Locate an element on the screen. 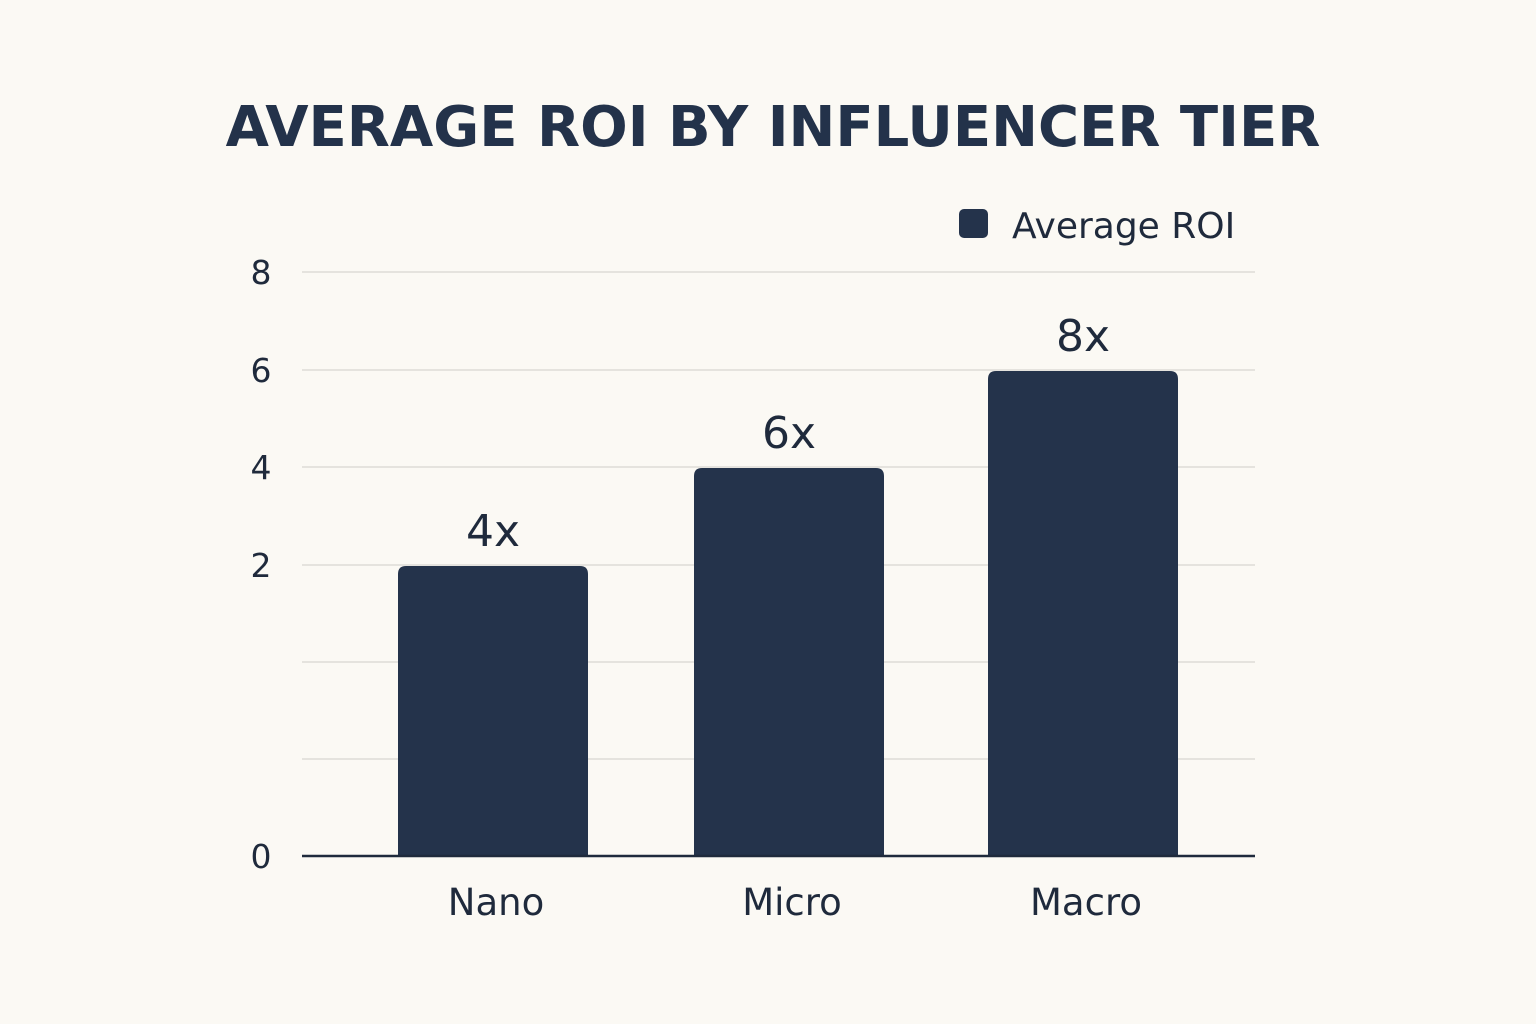 Image resolution: width=1536 pixels, height=1024 pixels. legend-swatch is located at coordinates (973, 223).